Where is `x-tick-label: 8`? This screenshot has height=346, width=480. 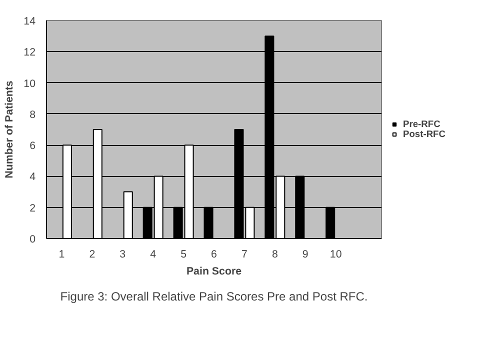 x-tick-label: 8 is located at coordinates (275, 254).